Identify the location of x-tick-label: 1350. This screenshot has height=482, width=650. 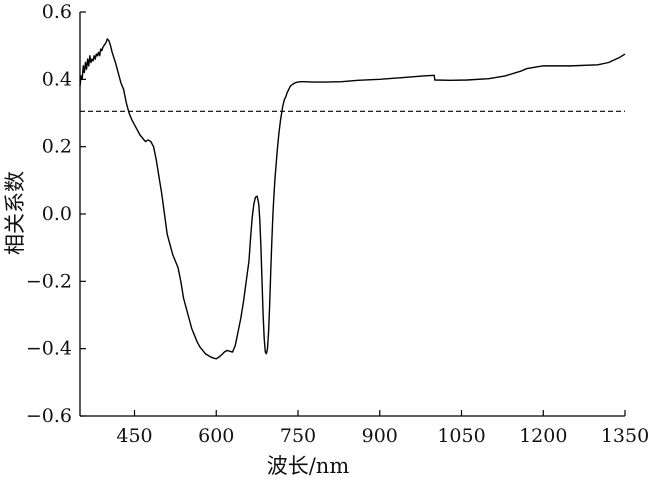
(625, 436).